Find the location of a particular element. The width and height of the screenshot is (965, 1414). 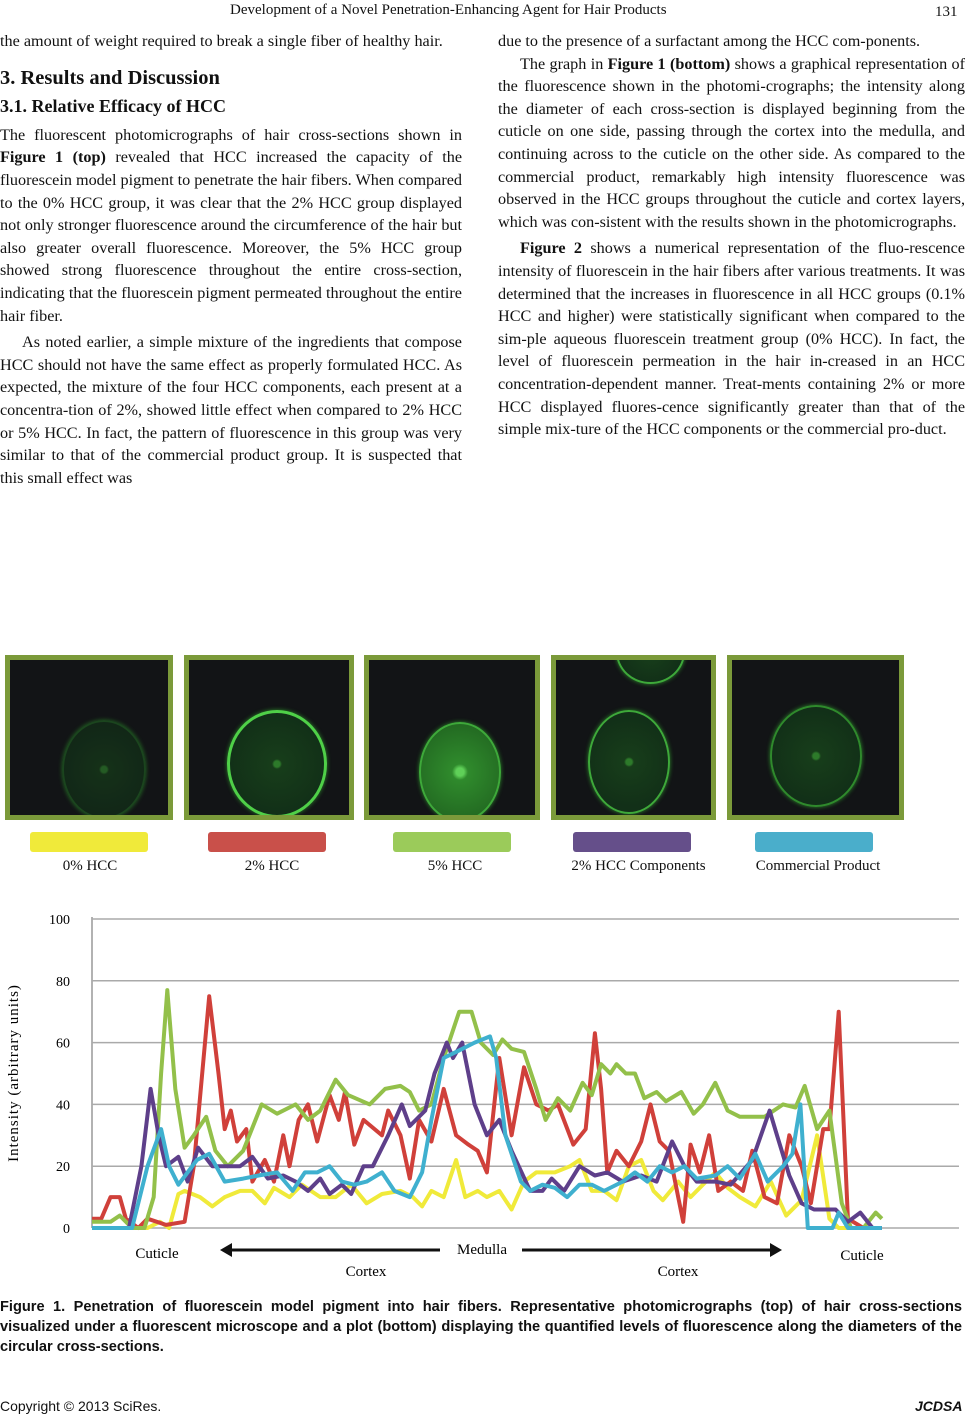

y-tick-label: 0 is located at coordinates (66, 1229).